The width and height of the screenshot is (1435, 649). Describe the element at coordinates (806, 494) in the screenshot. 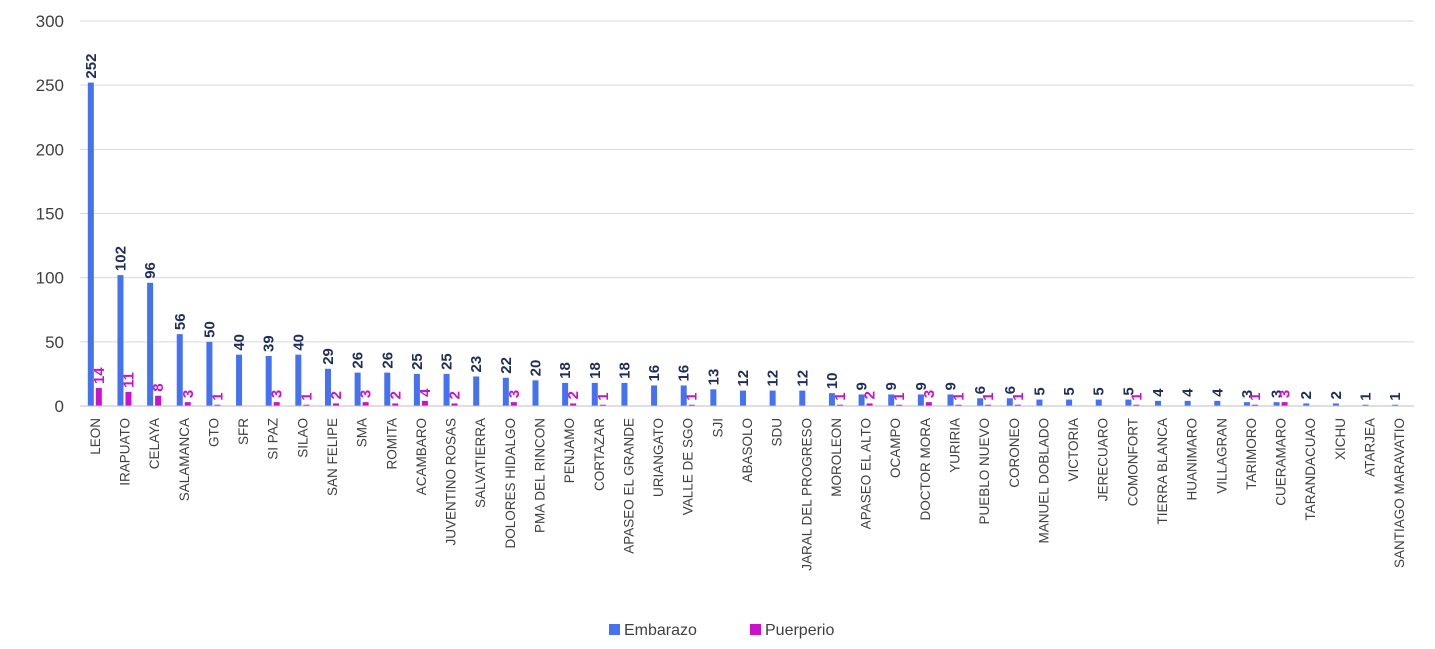

I see `x-tick-label: JARAL DEL PROGRESO` at that location.